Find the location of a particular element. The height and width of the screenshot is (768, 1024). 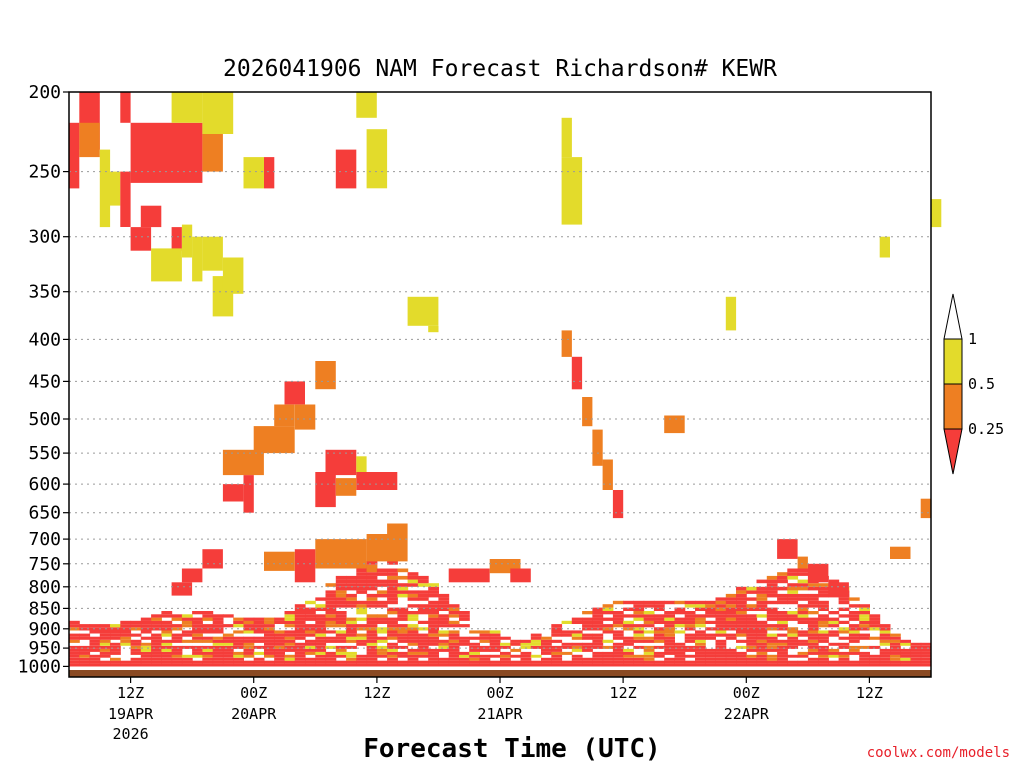

credit-text: coolwx.com/models is located at coordinates (938, 753).